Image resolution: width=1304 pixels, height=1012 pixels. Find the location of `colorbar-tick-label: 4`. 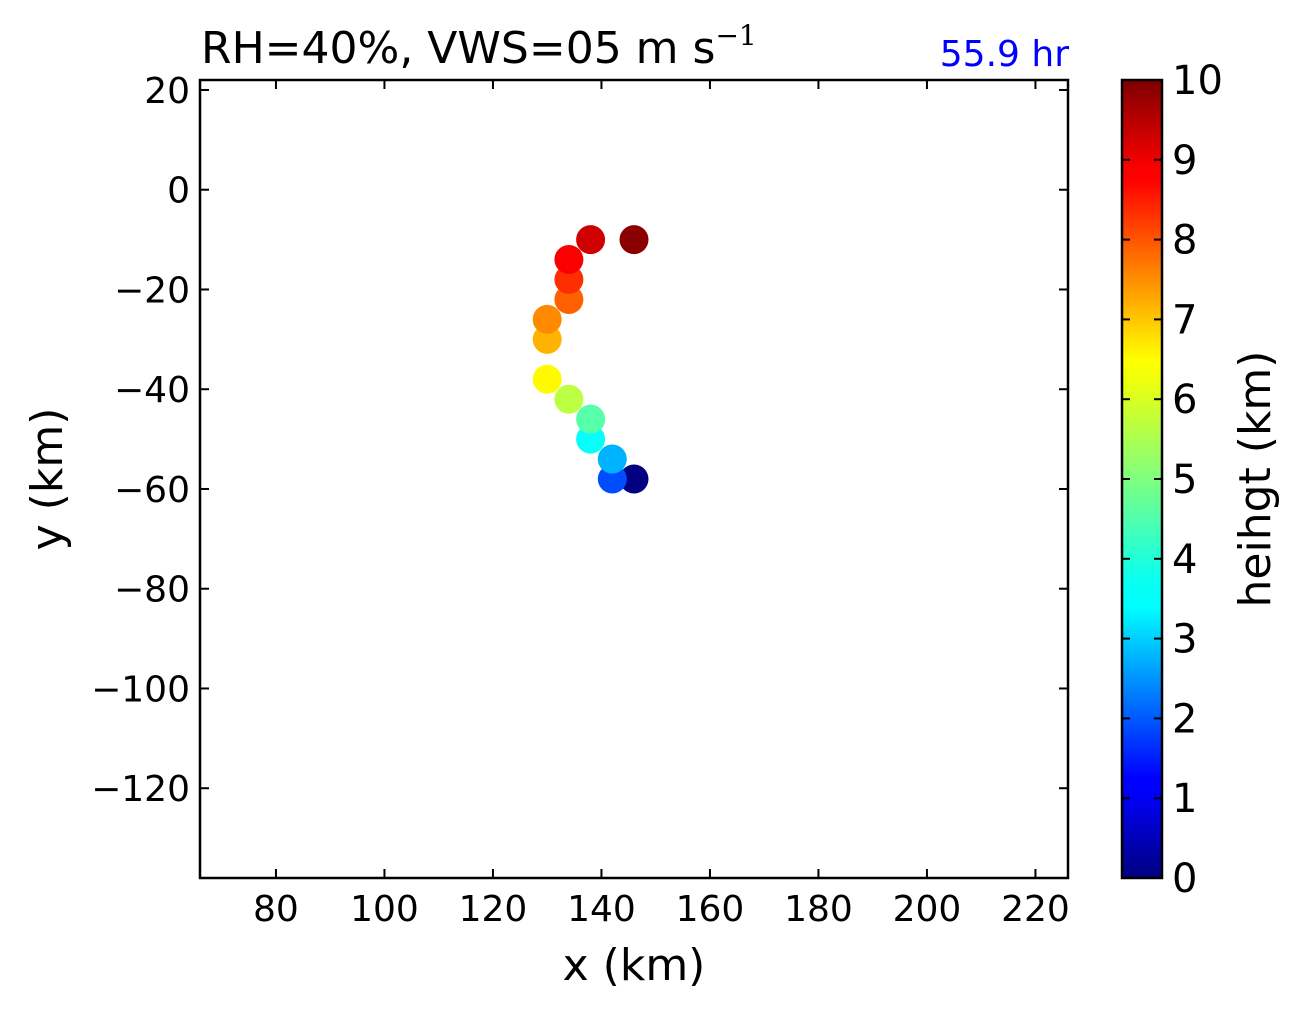

colorbar-tick-label: 4 is located at coordinates (1184, 560).